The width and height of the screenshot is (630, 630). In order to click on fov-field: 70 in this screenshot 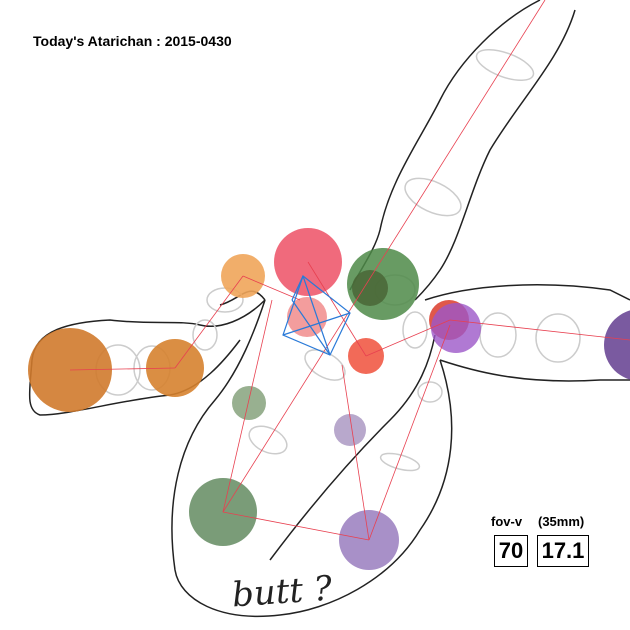, I will do `click(511, 551)`.